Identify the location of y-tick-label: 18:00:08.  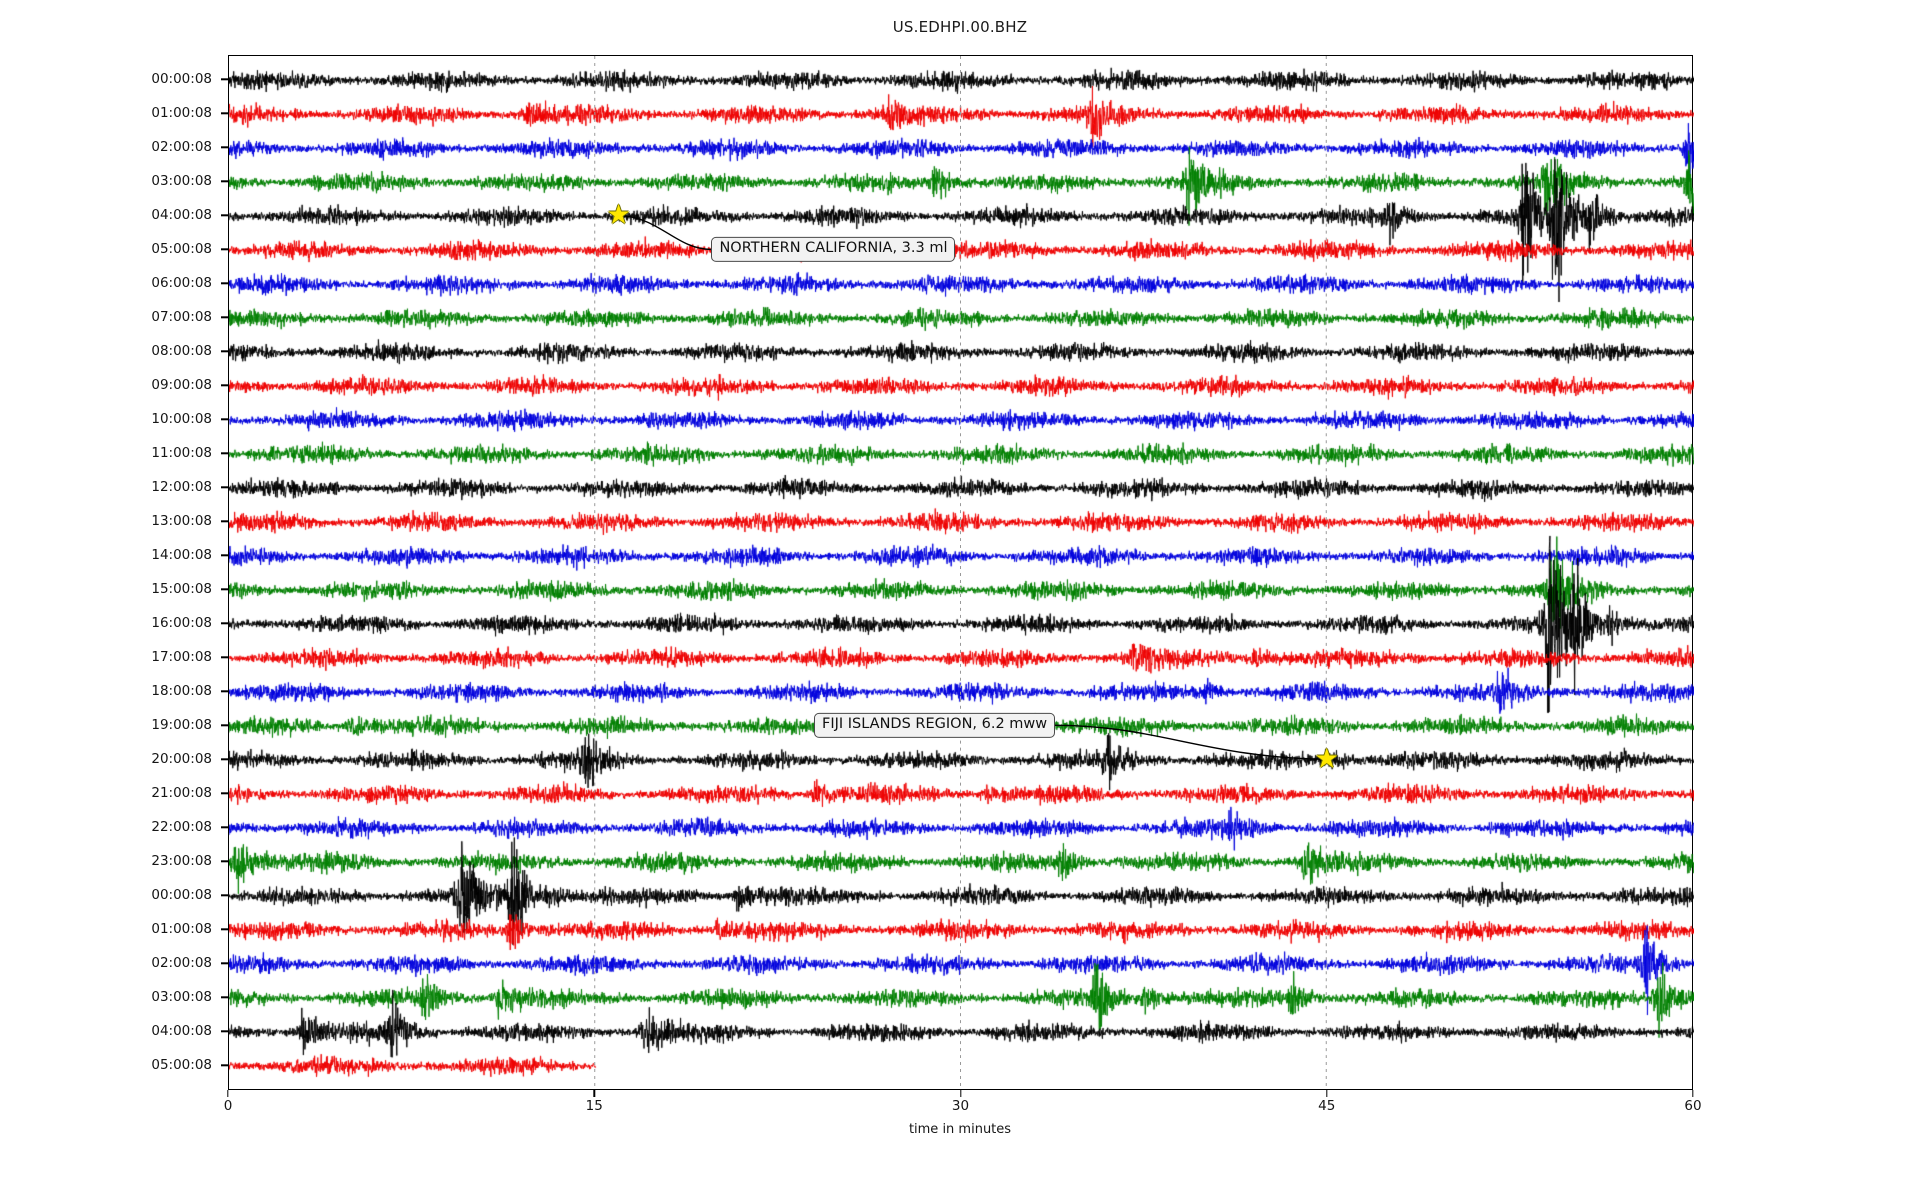
(181, 691).